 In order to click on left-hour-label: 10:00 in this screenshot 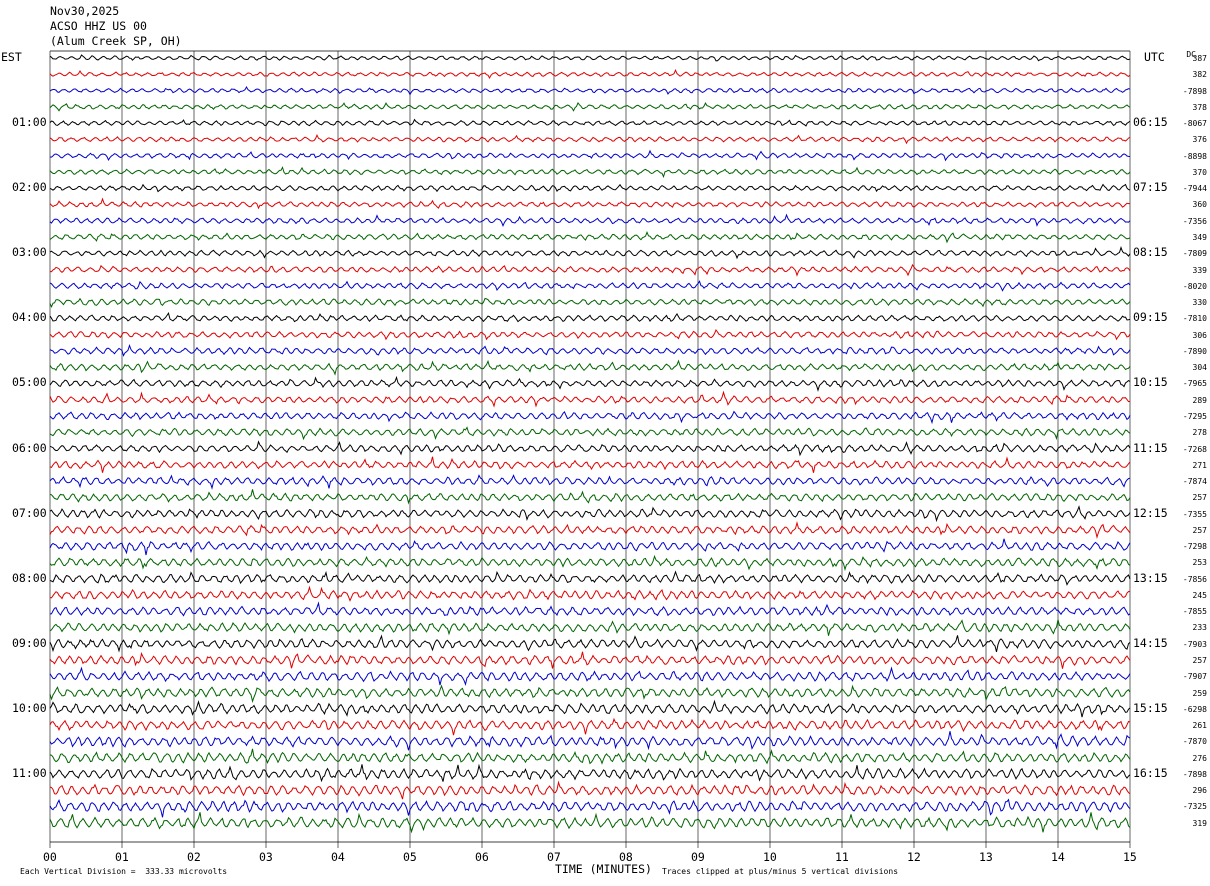, I will do `click(29, 707)`.